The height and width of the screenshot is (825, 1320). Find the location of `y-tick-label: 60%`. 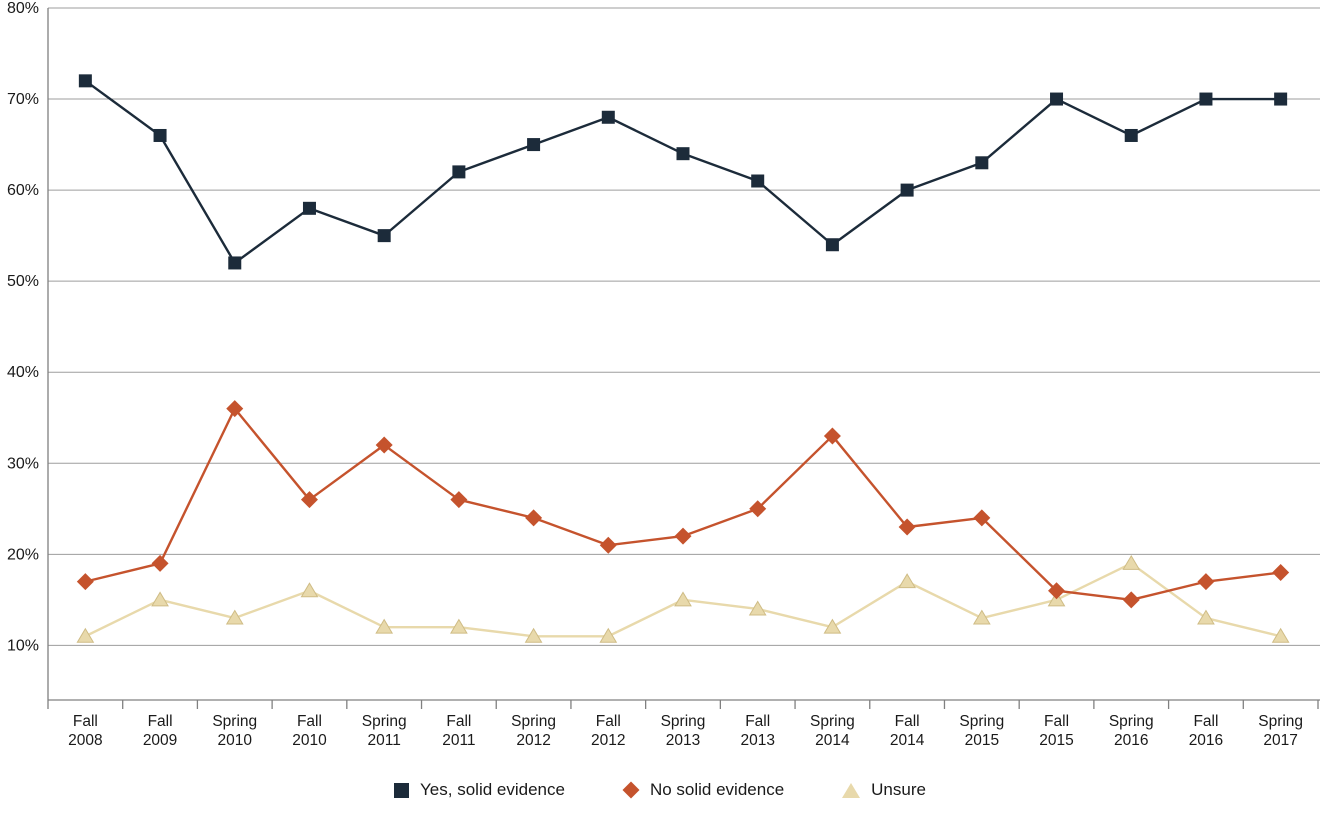

y-tick-label: 60% is located at coordinates (23, 190).